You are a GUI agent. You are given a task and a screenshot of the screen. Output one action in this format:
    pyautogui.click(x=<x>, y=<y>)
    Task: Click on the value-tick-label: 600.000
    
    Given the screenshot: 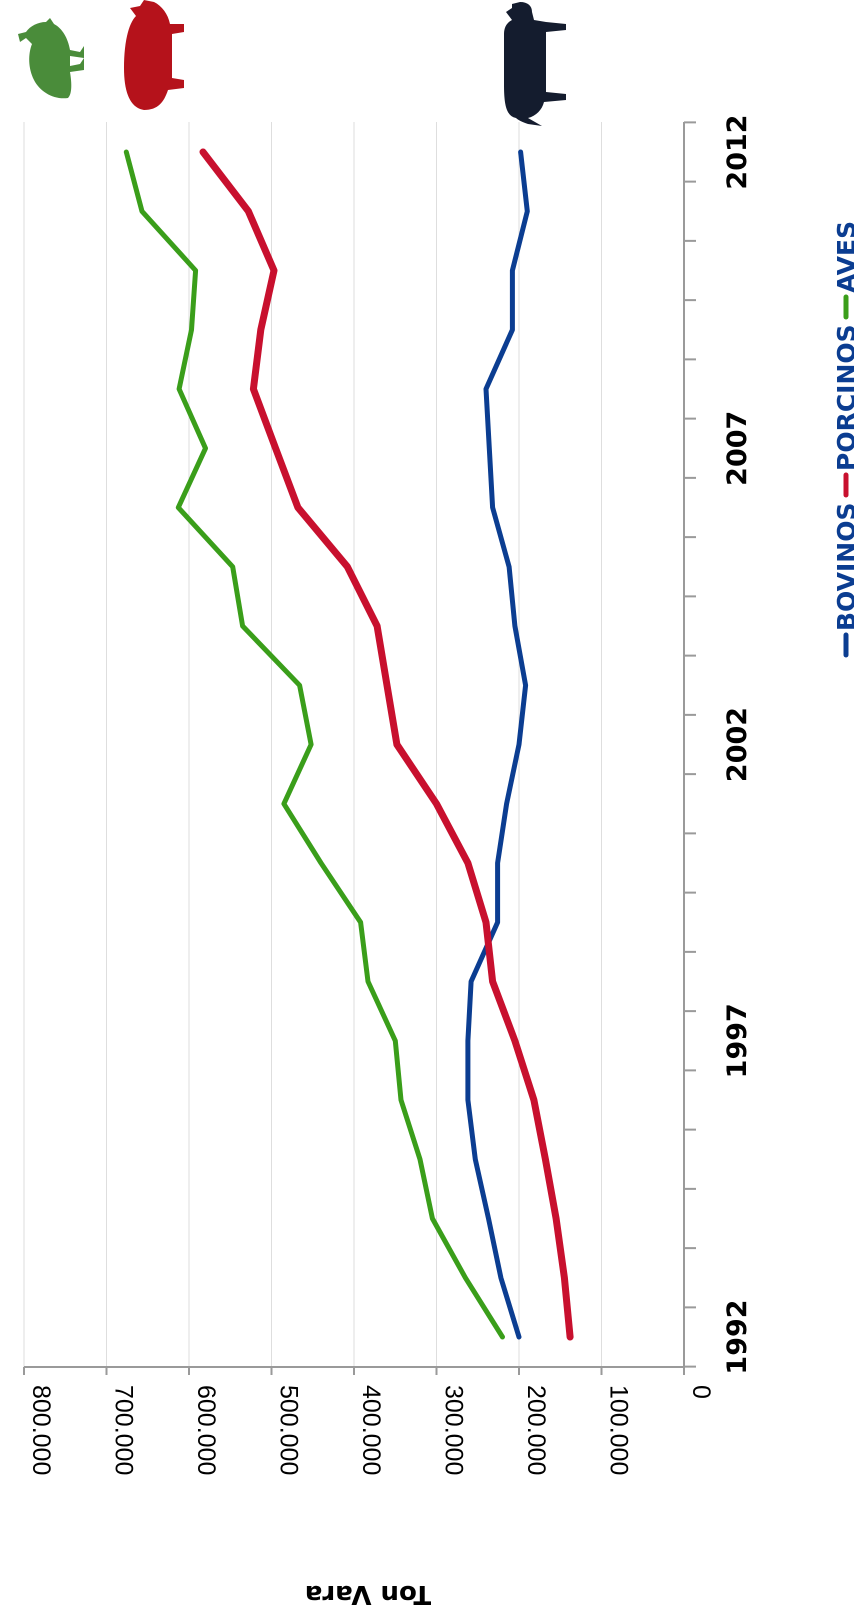 What is the action you would take?
    pyautogui.click(x=206, y=1430)
    